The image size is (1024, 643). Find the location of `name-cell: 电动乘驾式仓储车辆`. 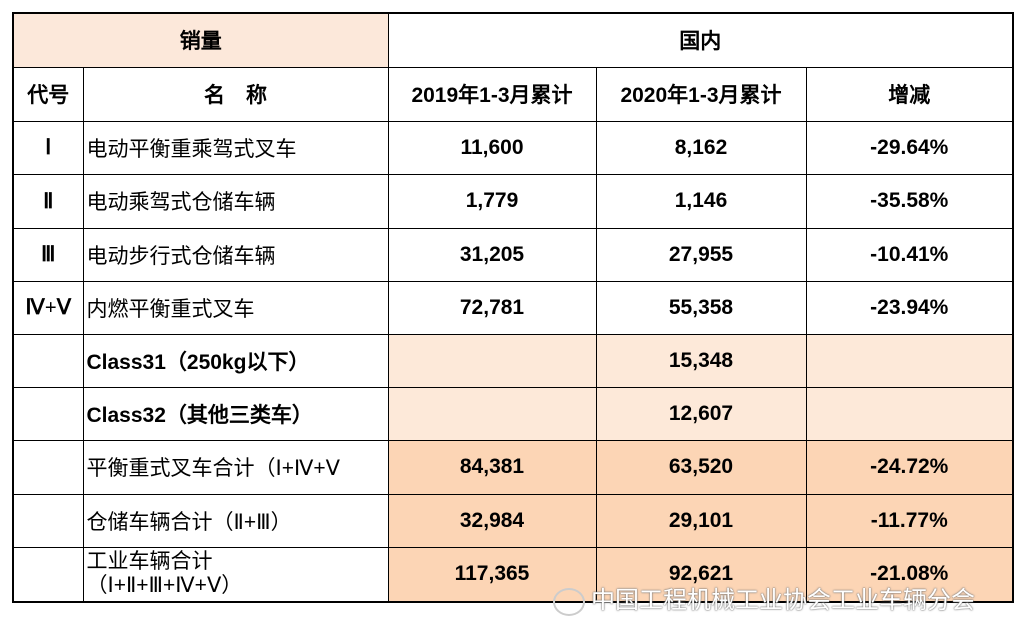

name-cell: 电动乘驾式仓储车辆 is located at coordinates (235, 201).